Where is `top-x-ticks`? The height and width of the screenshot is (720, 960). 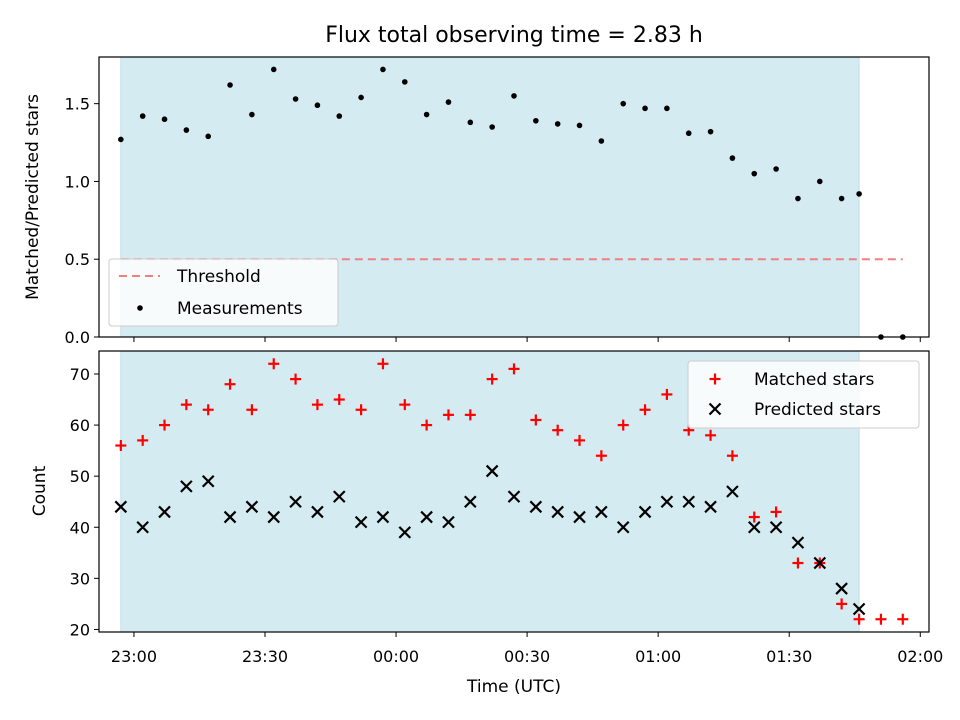
top-x-ticks is located at coordinates (527, 339).